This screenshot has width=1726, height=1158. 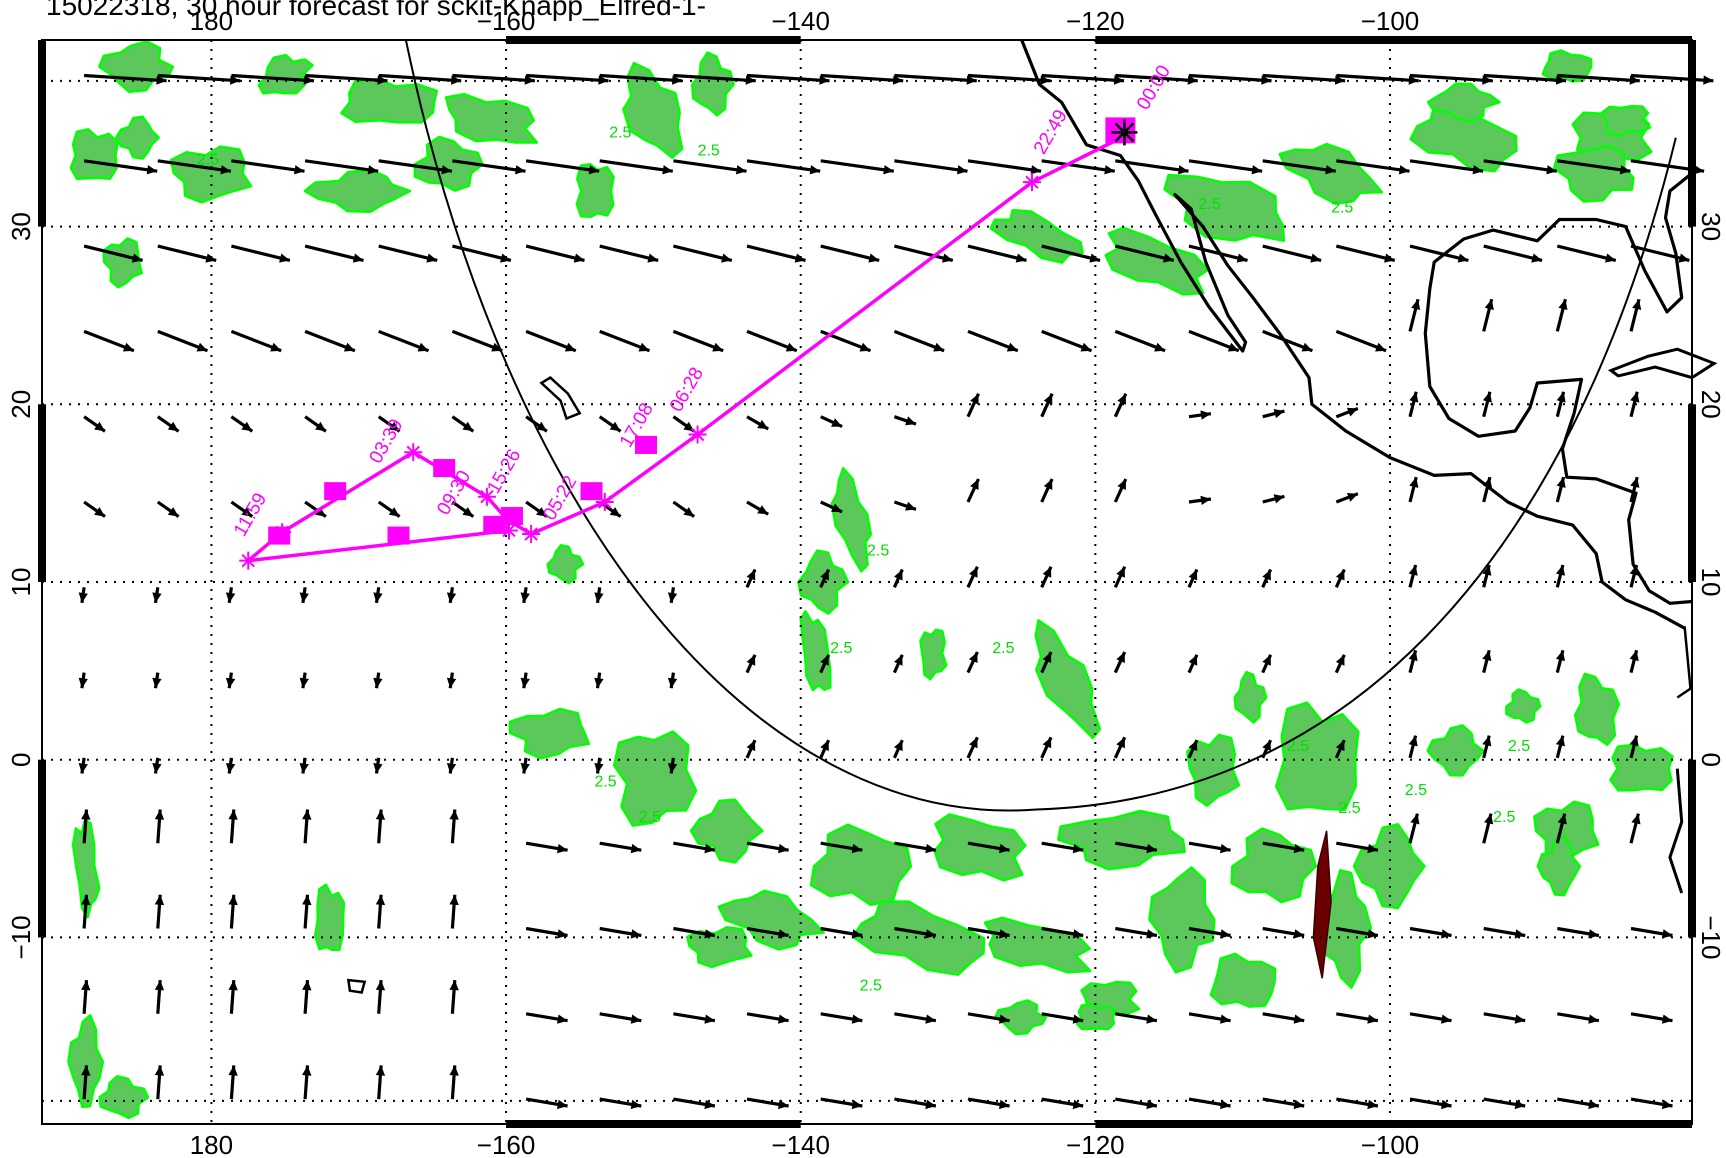 I want to click on contour-label: 2.5, so click(x=208, y=159).